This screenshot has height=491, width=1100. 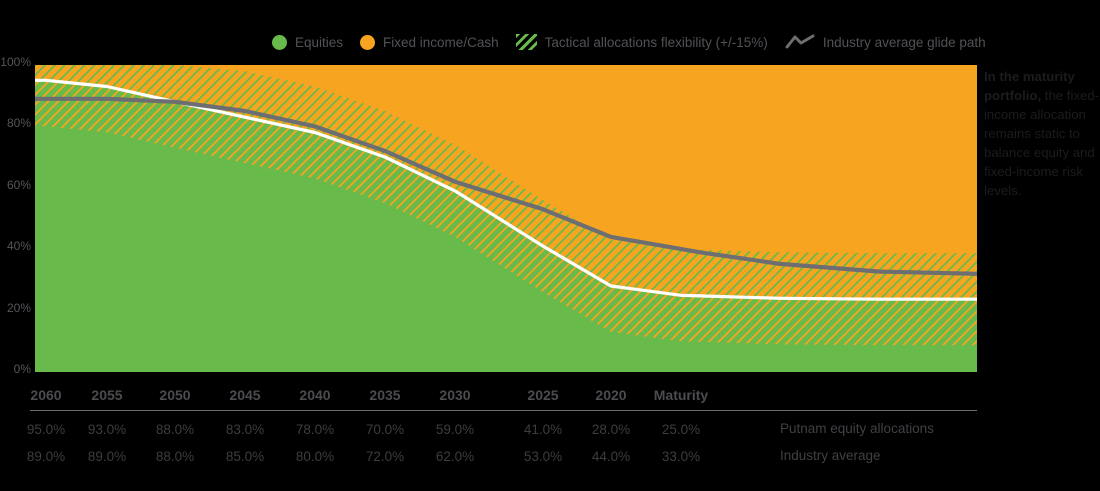 I want to click on putnam-value-2025: 41.0%, so click(x=543, y=429).